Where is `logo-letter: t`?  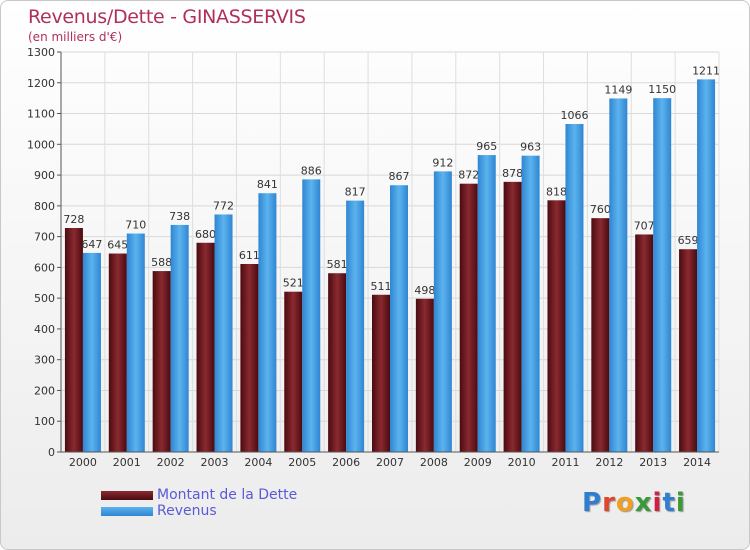
logo-letter: t is located at coordinates (669, 503).